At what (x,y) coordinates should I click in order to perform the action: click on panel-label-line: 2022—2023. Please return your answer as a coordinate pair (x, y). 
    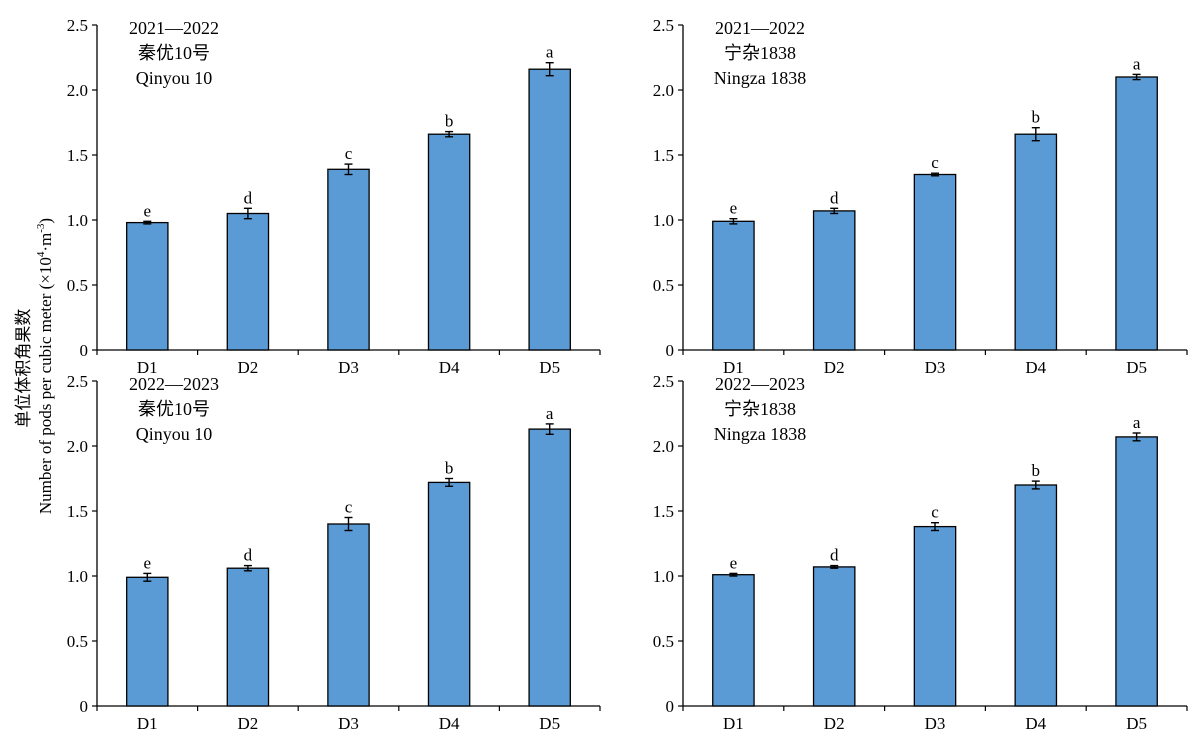
    Looking at the image, I should click on (760, 384).